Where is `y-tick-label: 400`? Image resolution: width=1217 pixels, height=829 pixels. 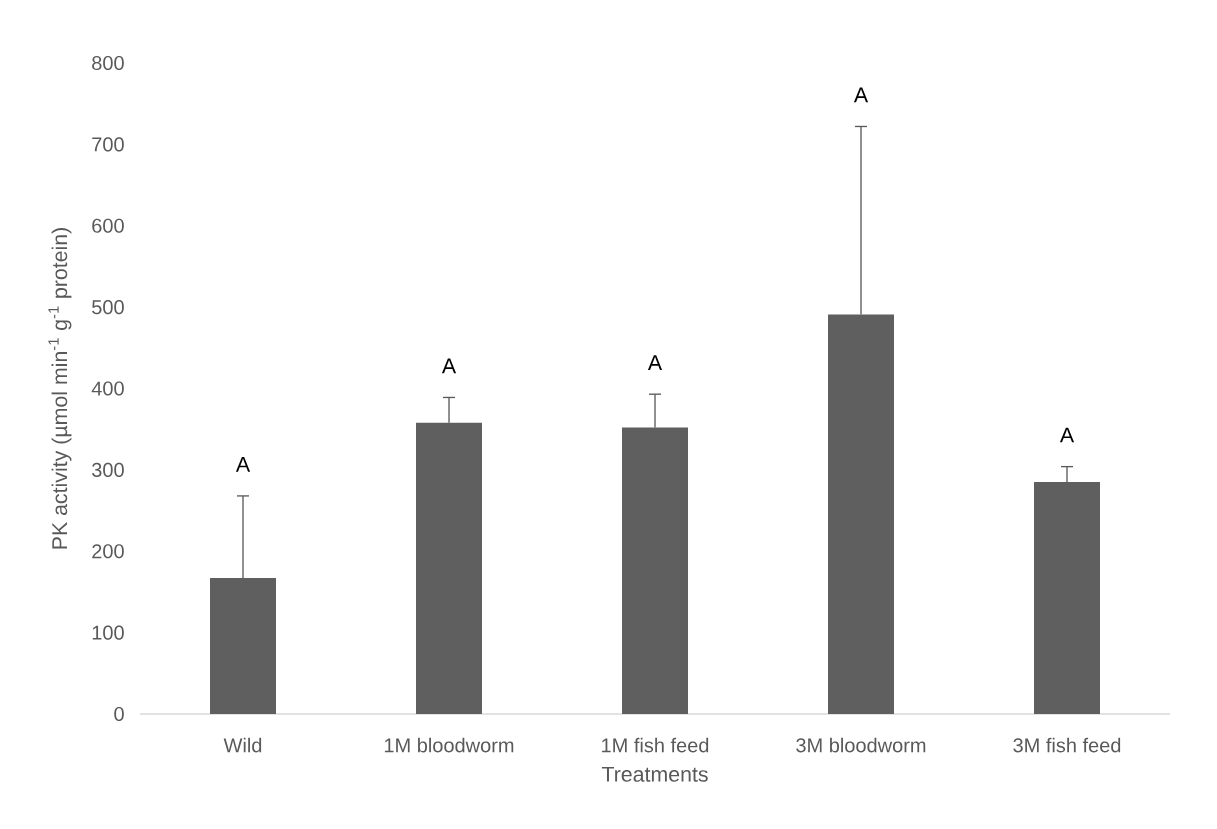 y-tick-label: 400 is located at coordinates (107, 388).